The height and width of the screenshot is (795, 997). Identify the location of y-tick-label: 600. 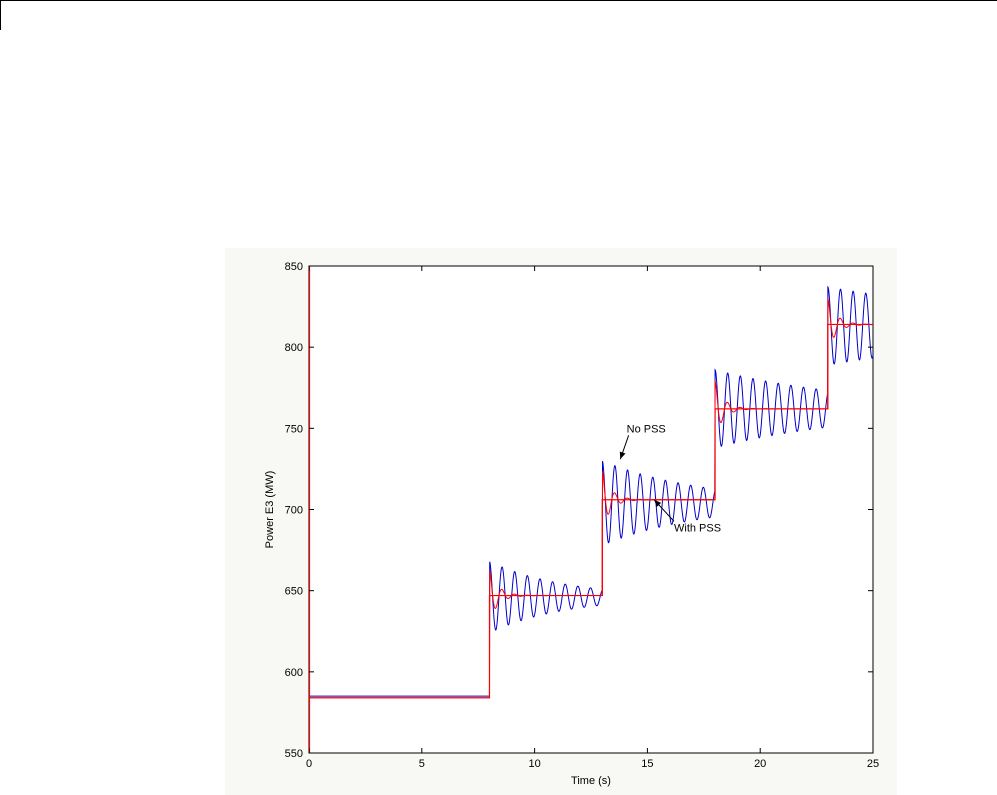
(294, 673).